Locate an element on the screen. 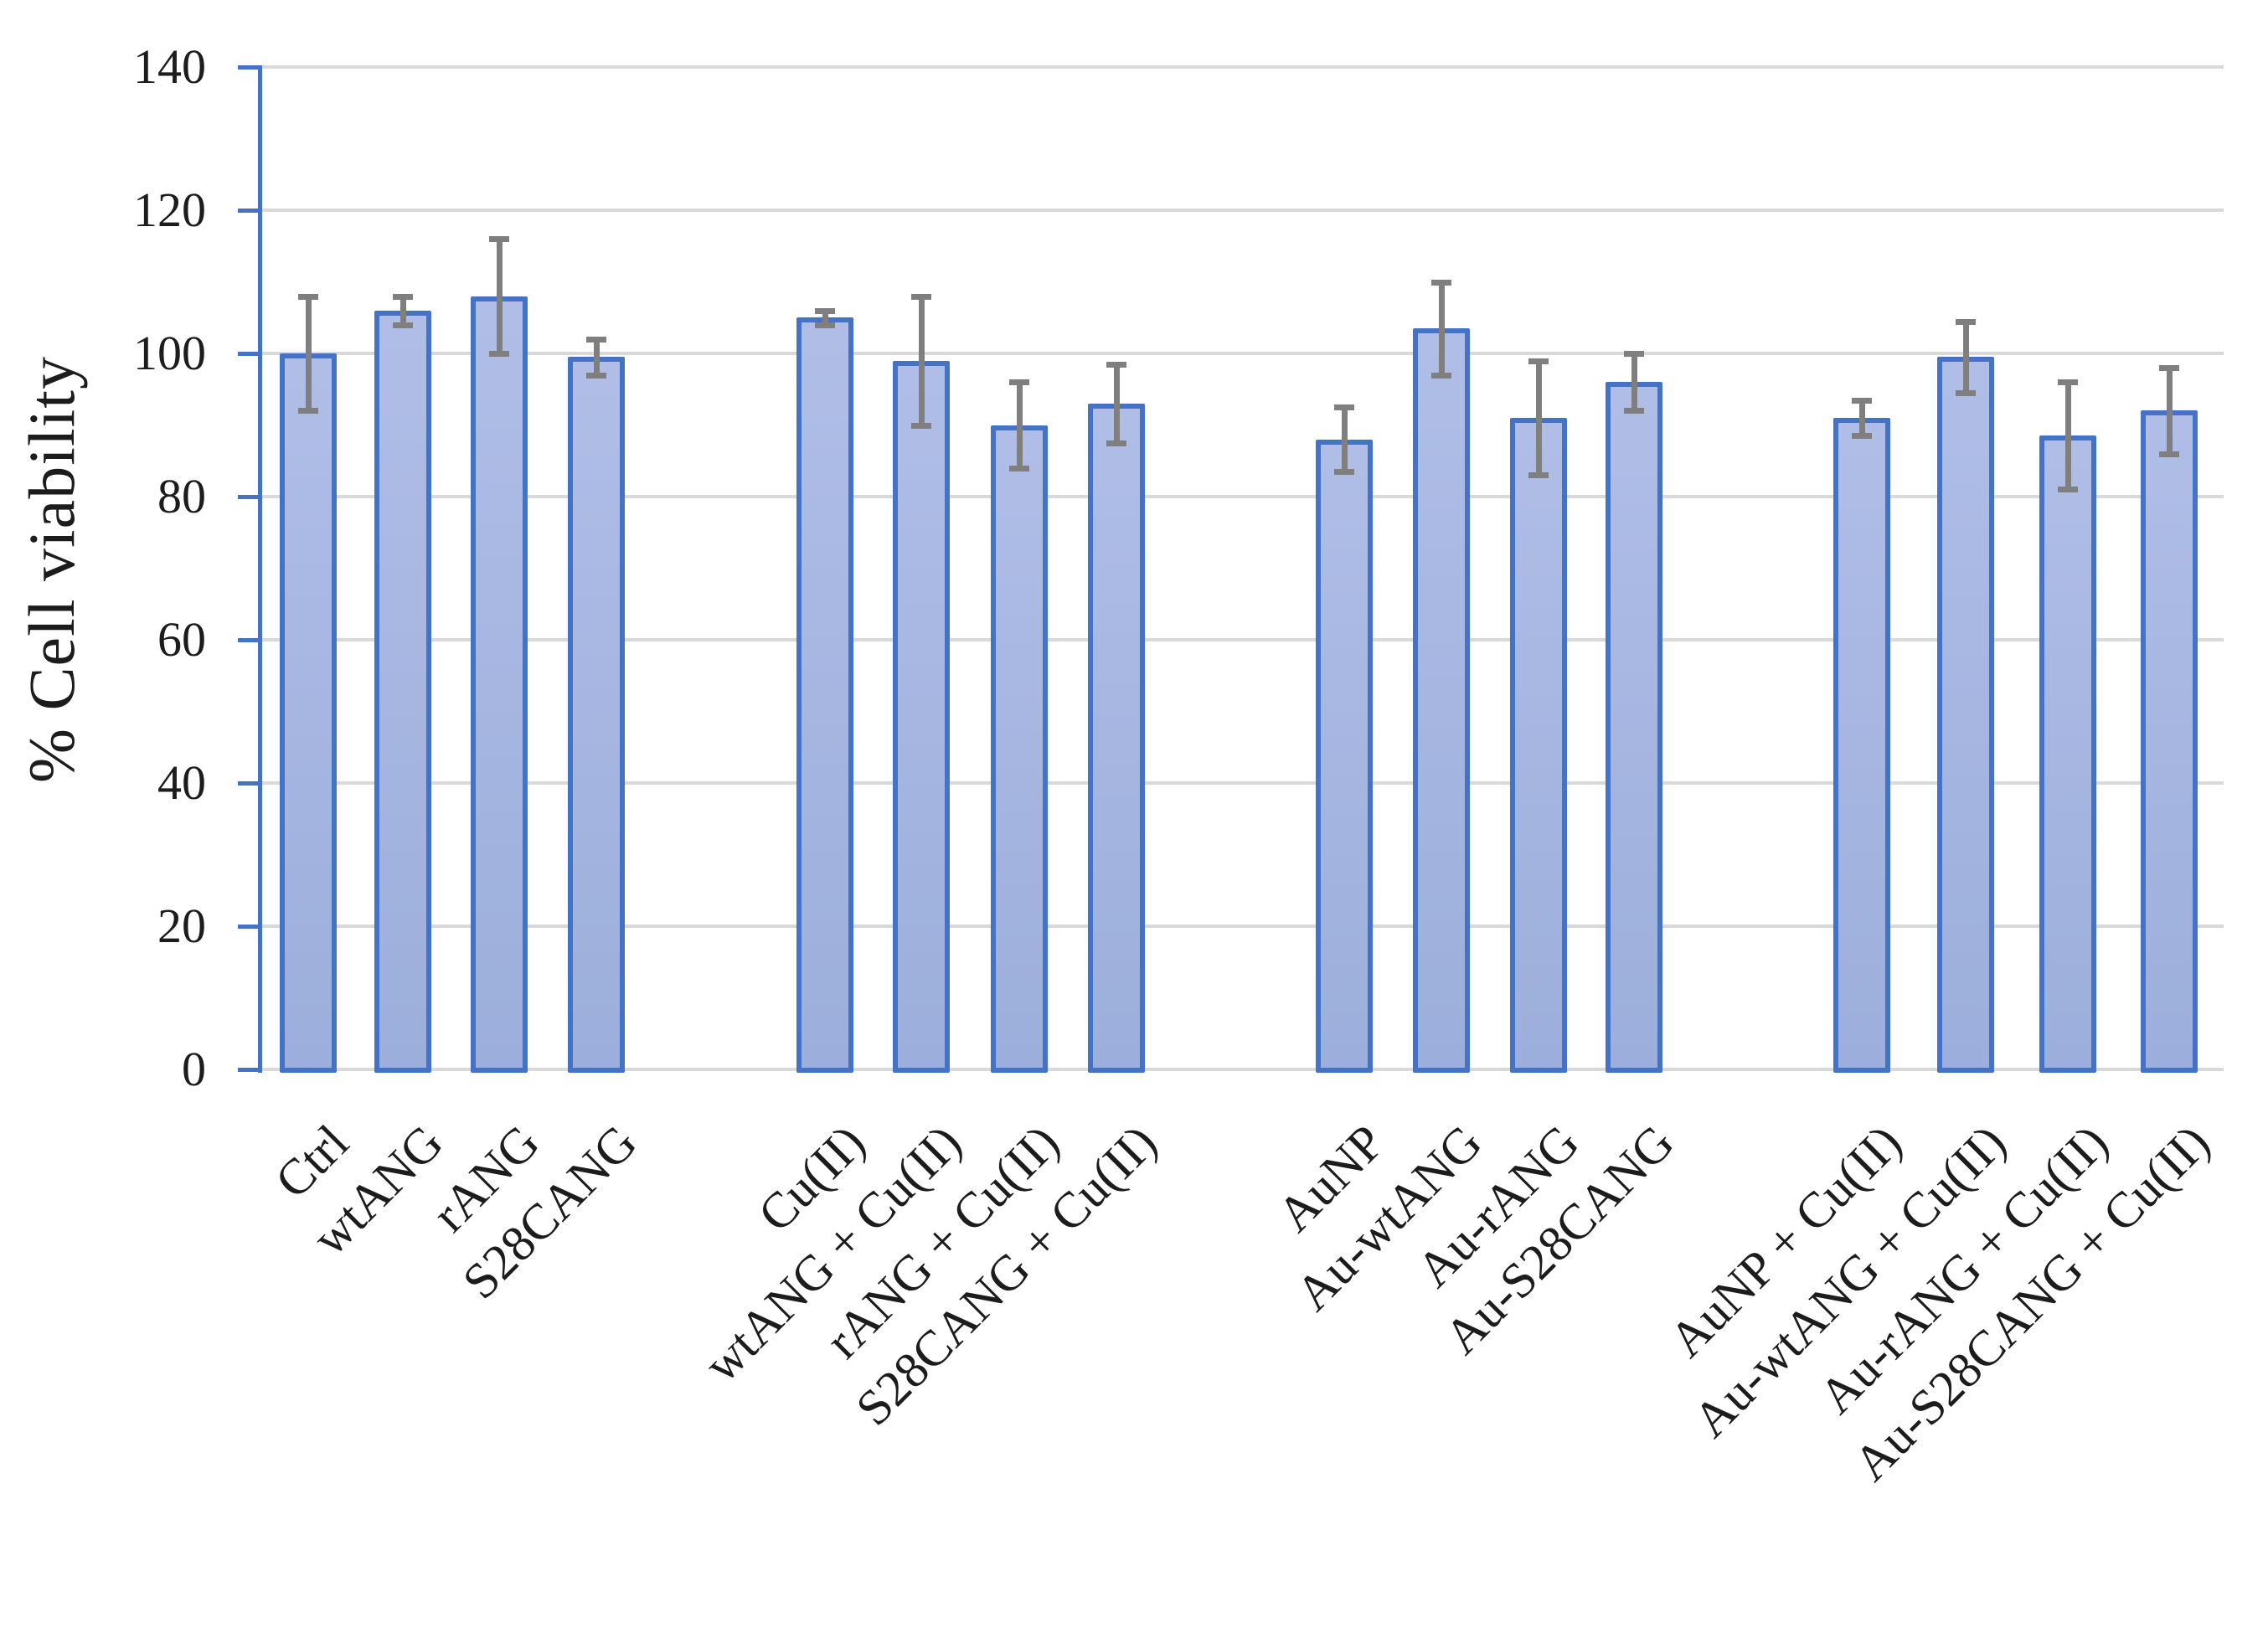 This screenshot has height=1633, width=2268. y-tick-label: 20 is located at coordinates (181, 926).